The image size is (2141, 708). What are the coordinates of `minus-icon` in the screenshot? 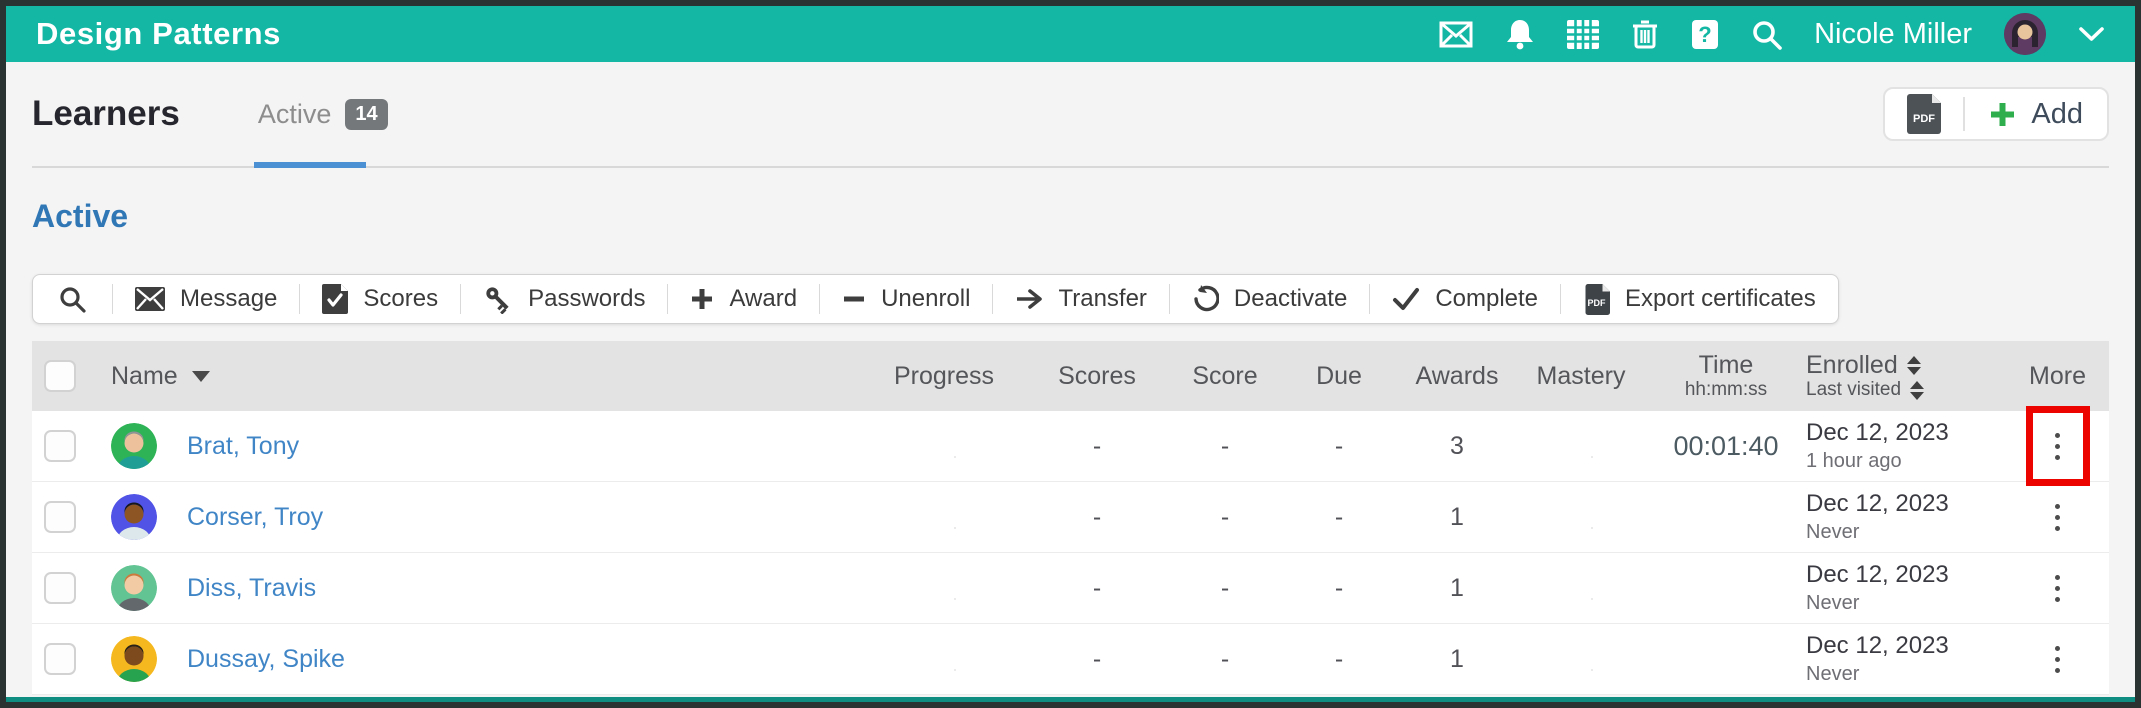 It's located at (854, 299).